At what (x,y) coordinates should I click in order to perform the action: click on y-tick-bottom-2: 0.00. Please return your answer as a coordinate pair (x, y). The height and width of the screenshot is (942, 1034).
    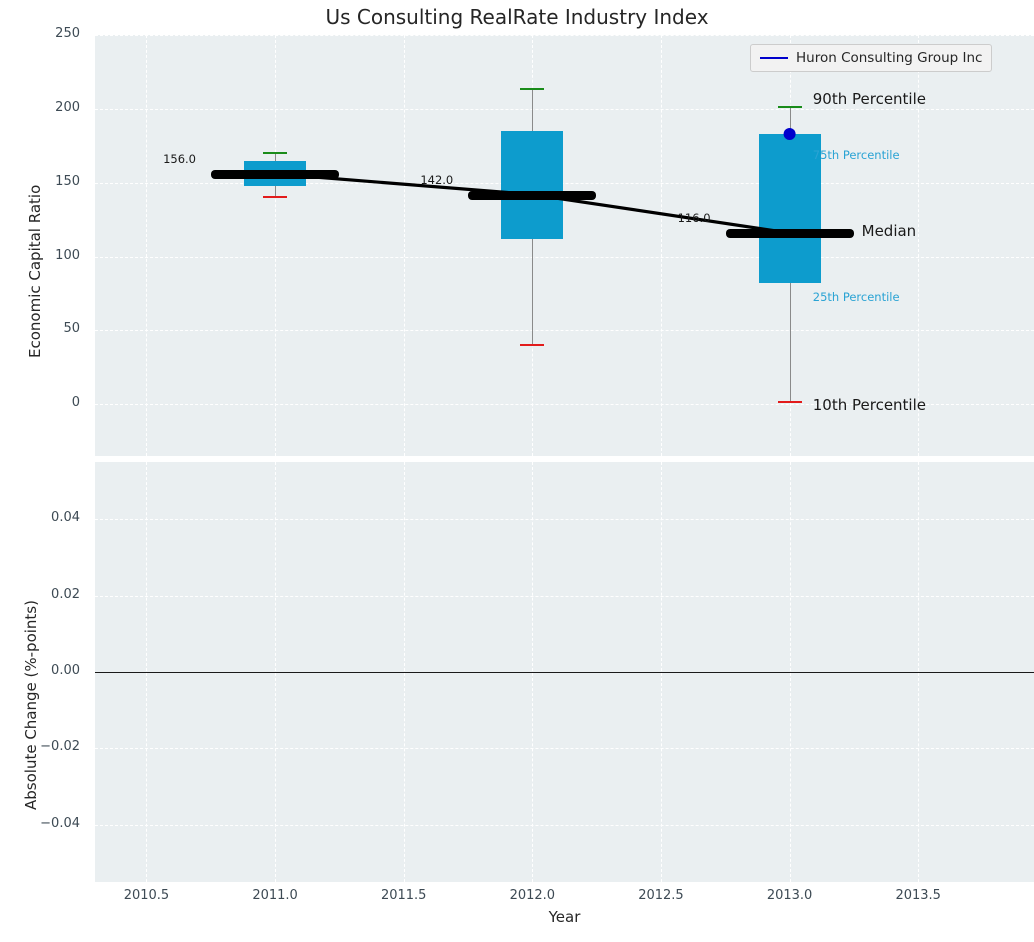
    Looking at the image, I should click on (65, 670).